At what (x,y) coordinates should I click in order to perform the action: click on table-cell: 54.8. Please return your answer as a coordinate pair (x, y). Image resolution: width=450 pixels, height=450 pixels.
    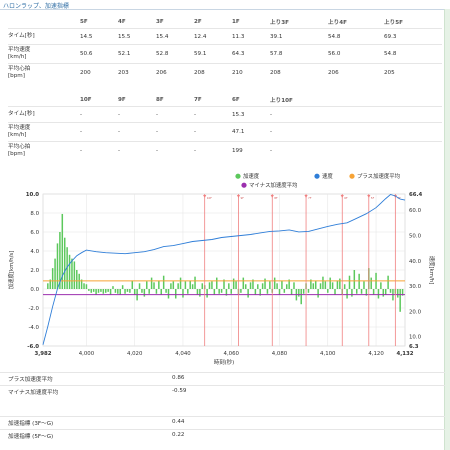
    Looking at the image, I should click on (356, 36).